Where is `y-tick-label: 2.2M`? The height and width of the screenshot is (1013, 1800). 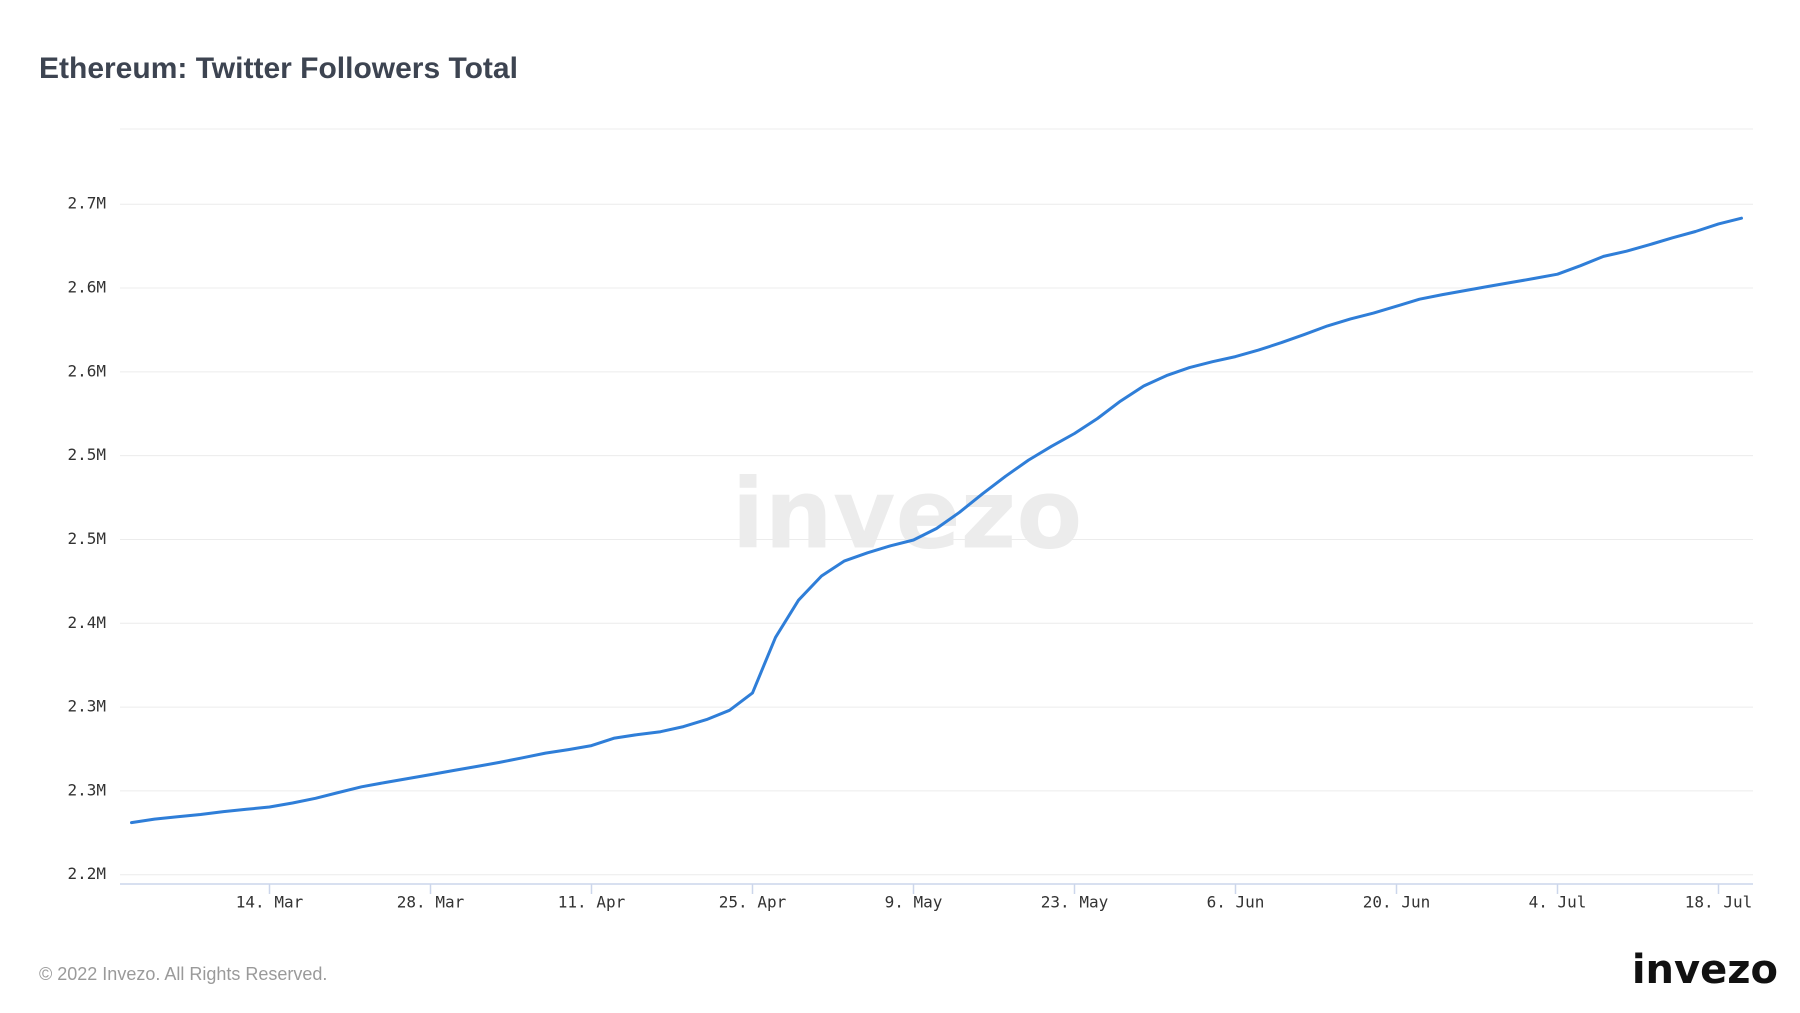
y-tick-label: 2.2M is located at coordinates (86, 873).